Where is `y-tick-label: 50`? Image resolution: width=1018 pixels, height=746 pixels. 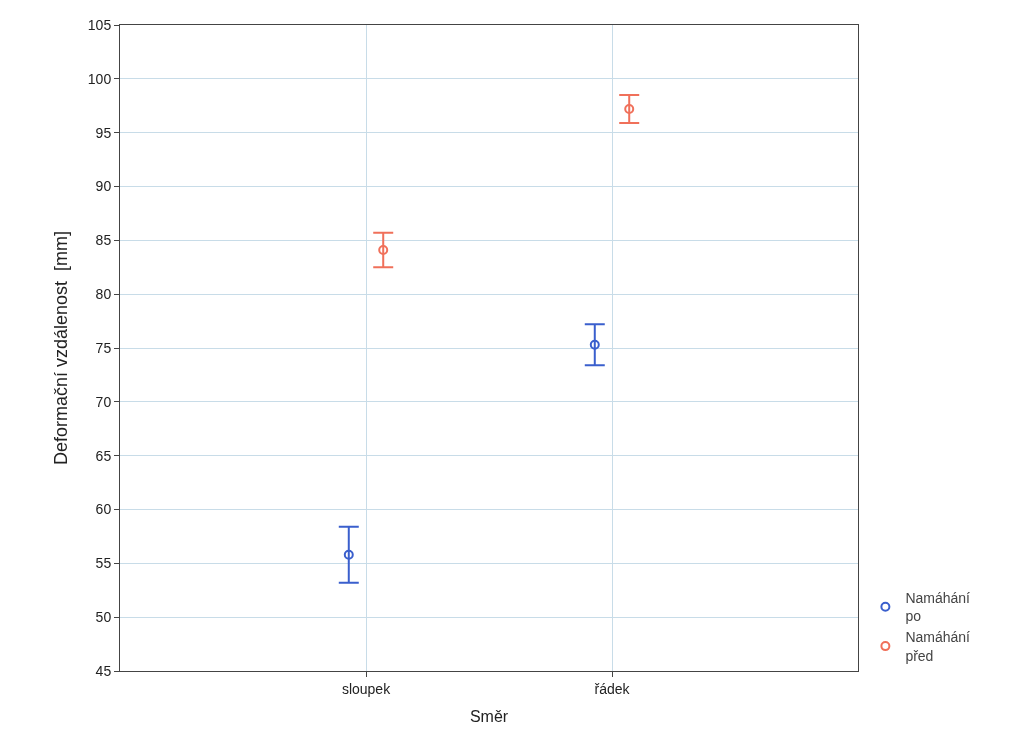 y-tick-label: 50 is located at coordinates (103, 617).